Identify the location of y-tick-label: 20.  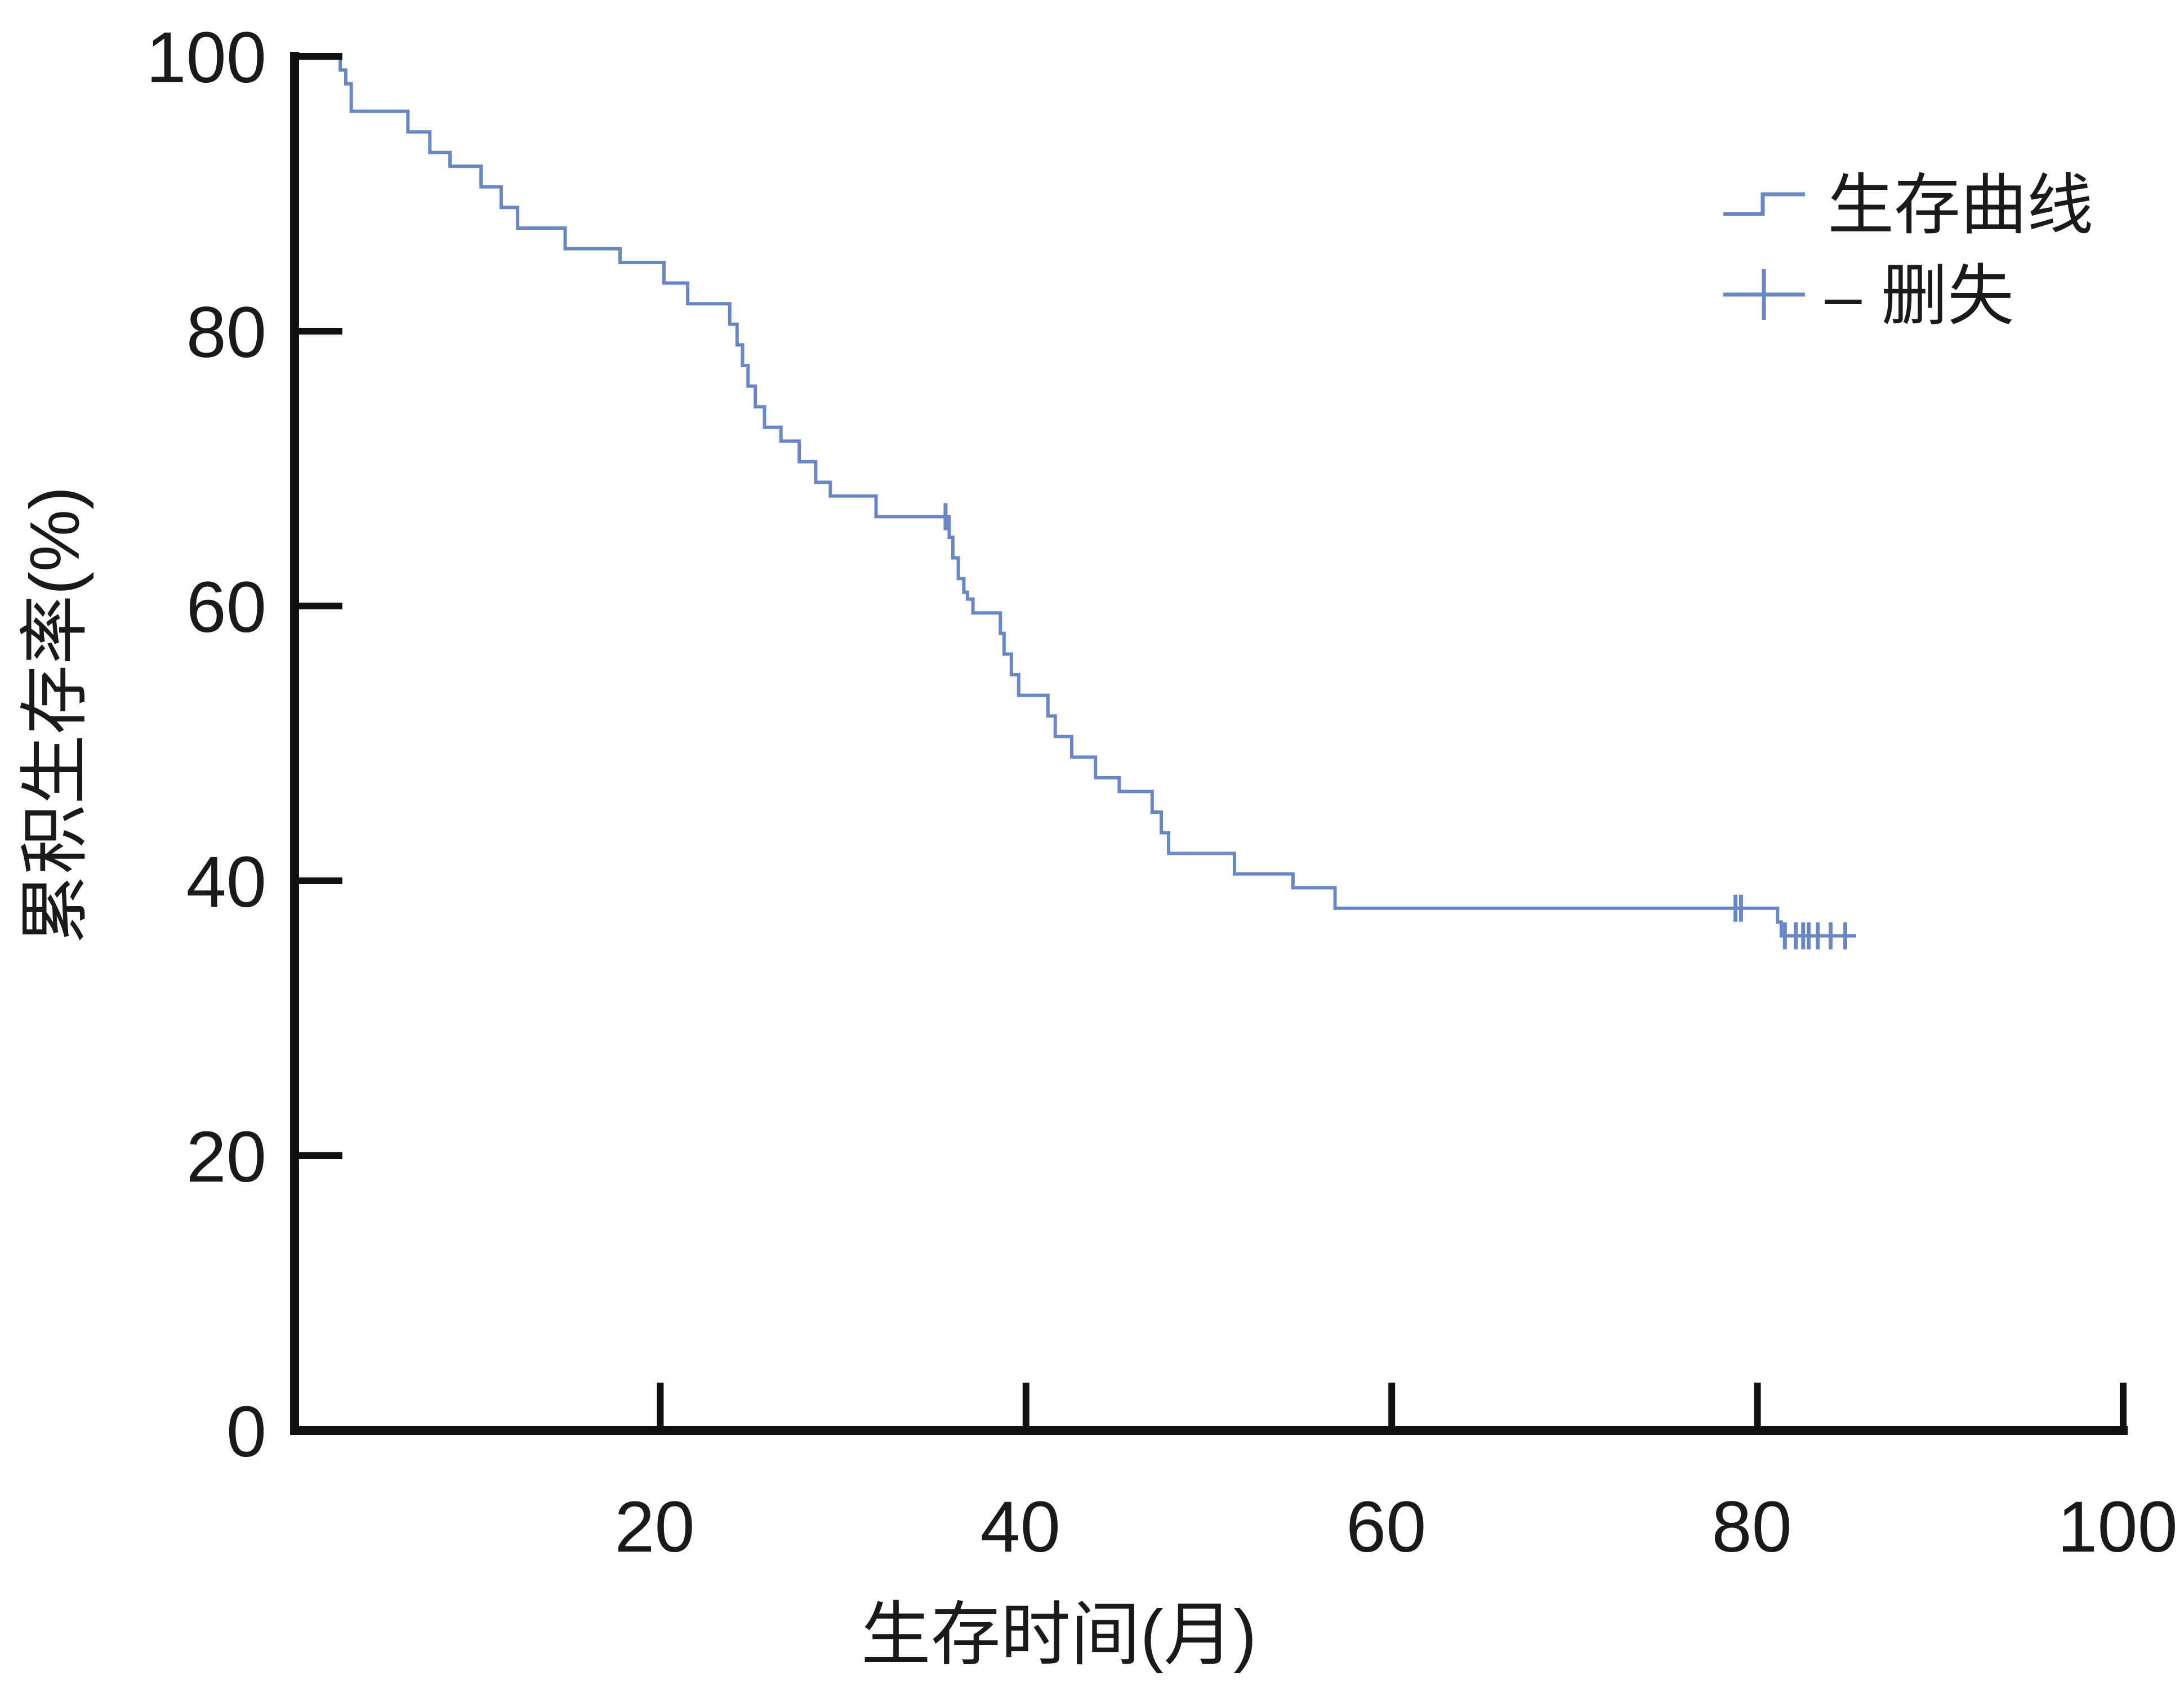
(226, 1157).